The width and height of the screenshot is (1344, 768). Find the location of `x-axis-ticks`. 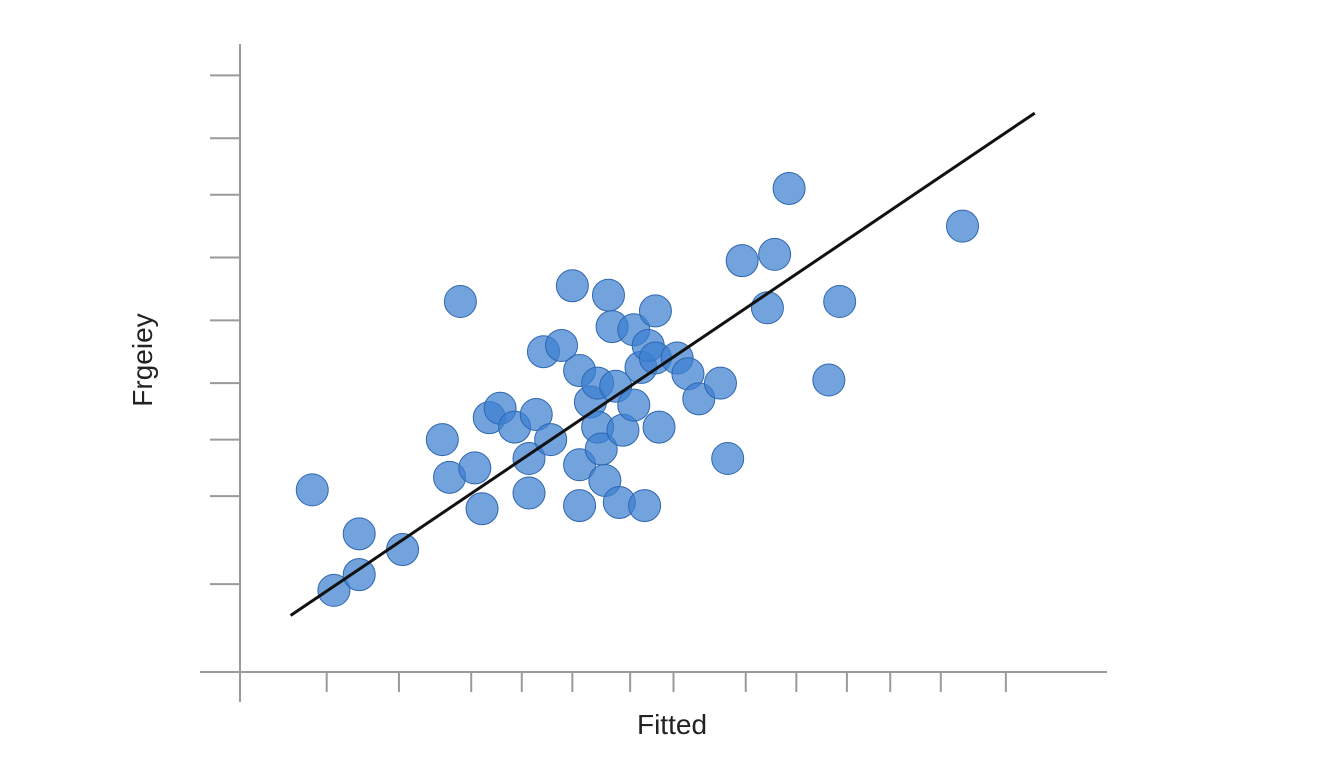

x-axis-ticks is located at coordinates (623, 682).